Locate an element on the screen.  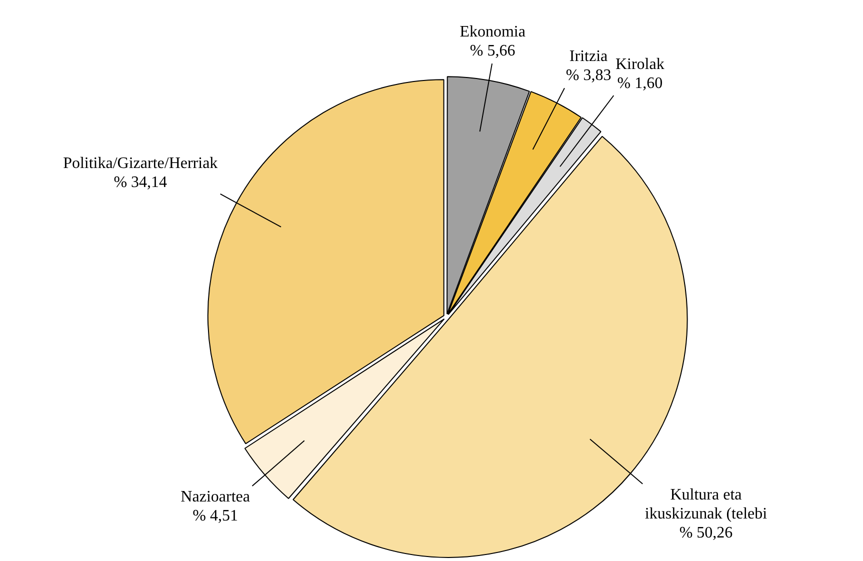
slice-label: Ekonomia is located at coordinates (493, 31).